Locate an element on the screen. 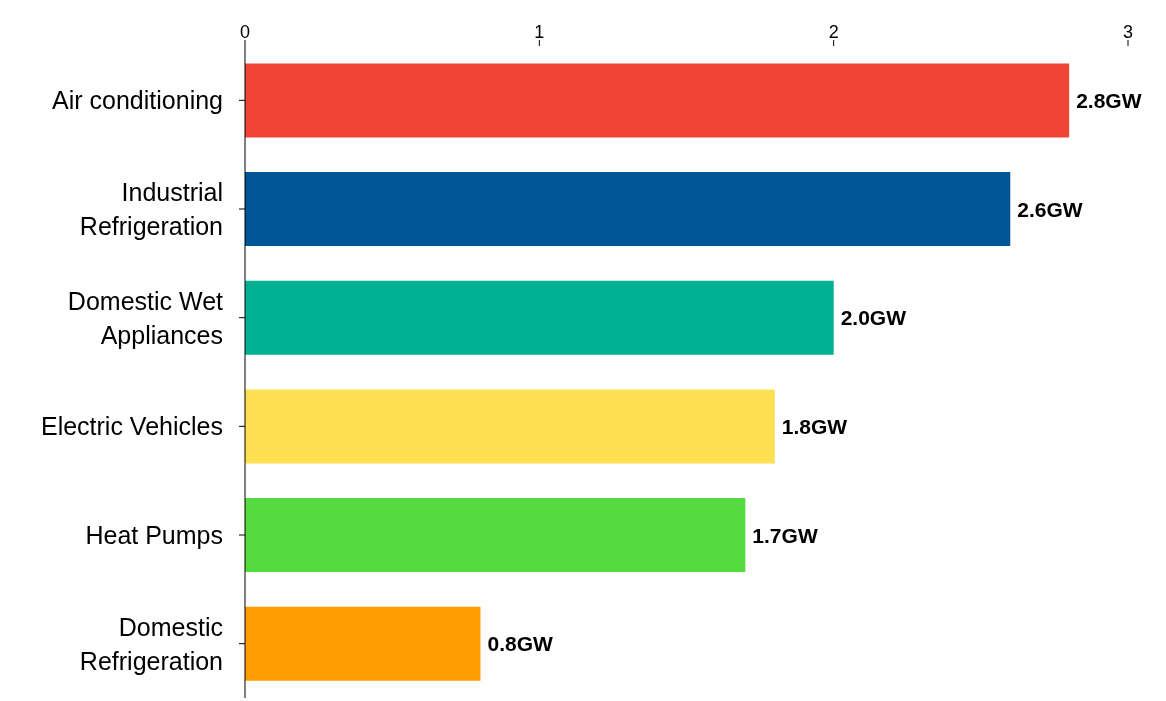  data-label: 1.7GW is located at coordinates (785, 535).